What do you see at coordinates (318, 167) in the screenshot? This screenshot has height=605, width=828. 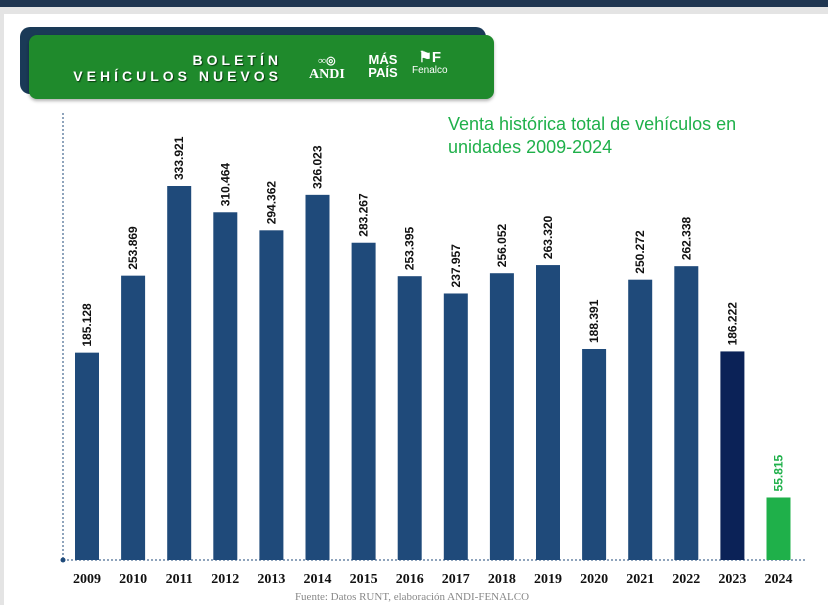 I see `data-label-2014: 326.023` at bounding box center [318, 167].